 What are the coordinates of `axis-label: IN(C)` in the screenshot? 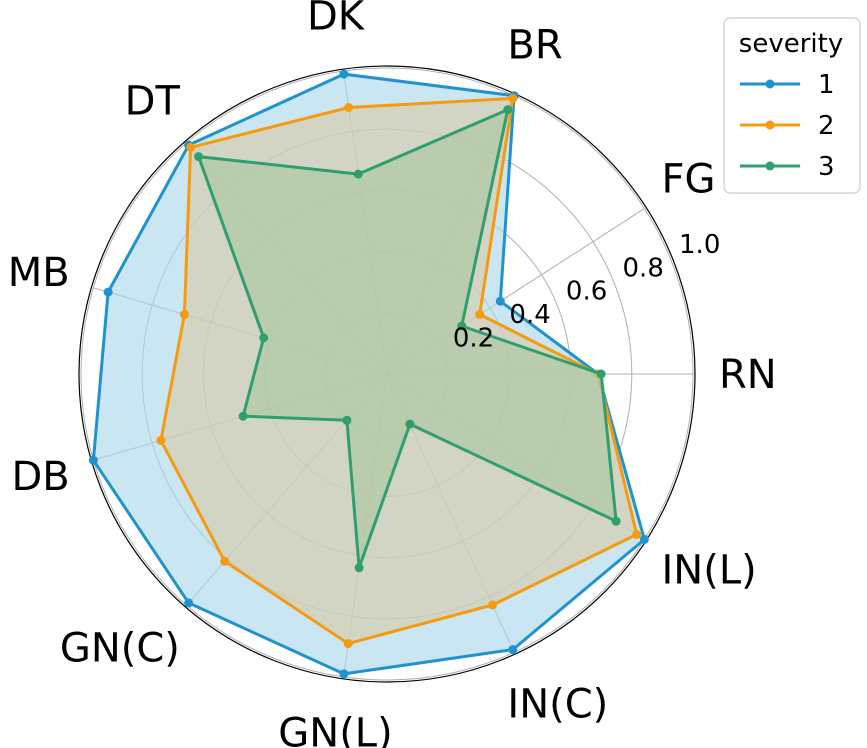 It's located at (557, 704).